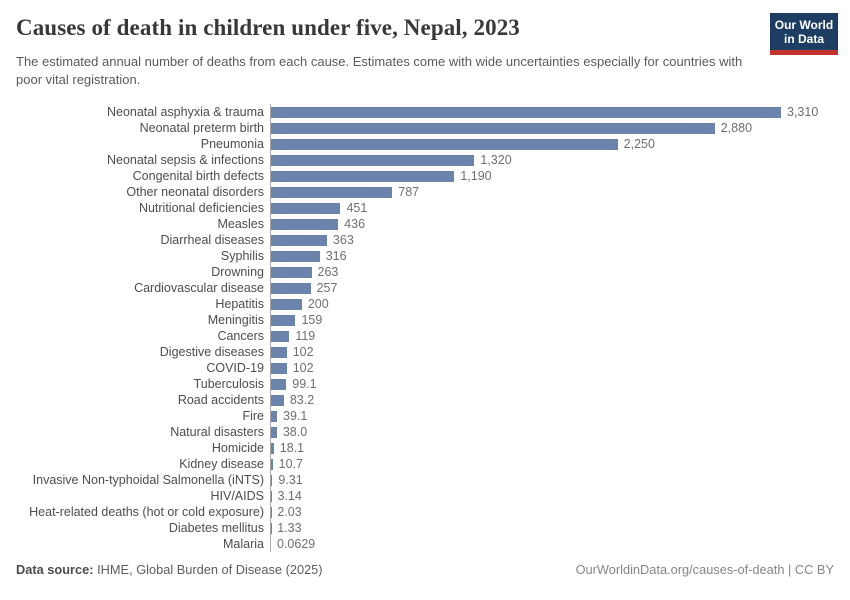 The height and width of the screenshot is (600, 850). Describe the element at coordinates (290, 464) in the screenshot. I see `value-label: 10.7` at that location.